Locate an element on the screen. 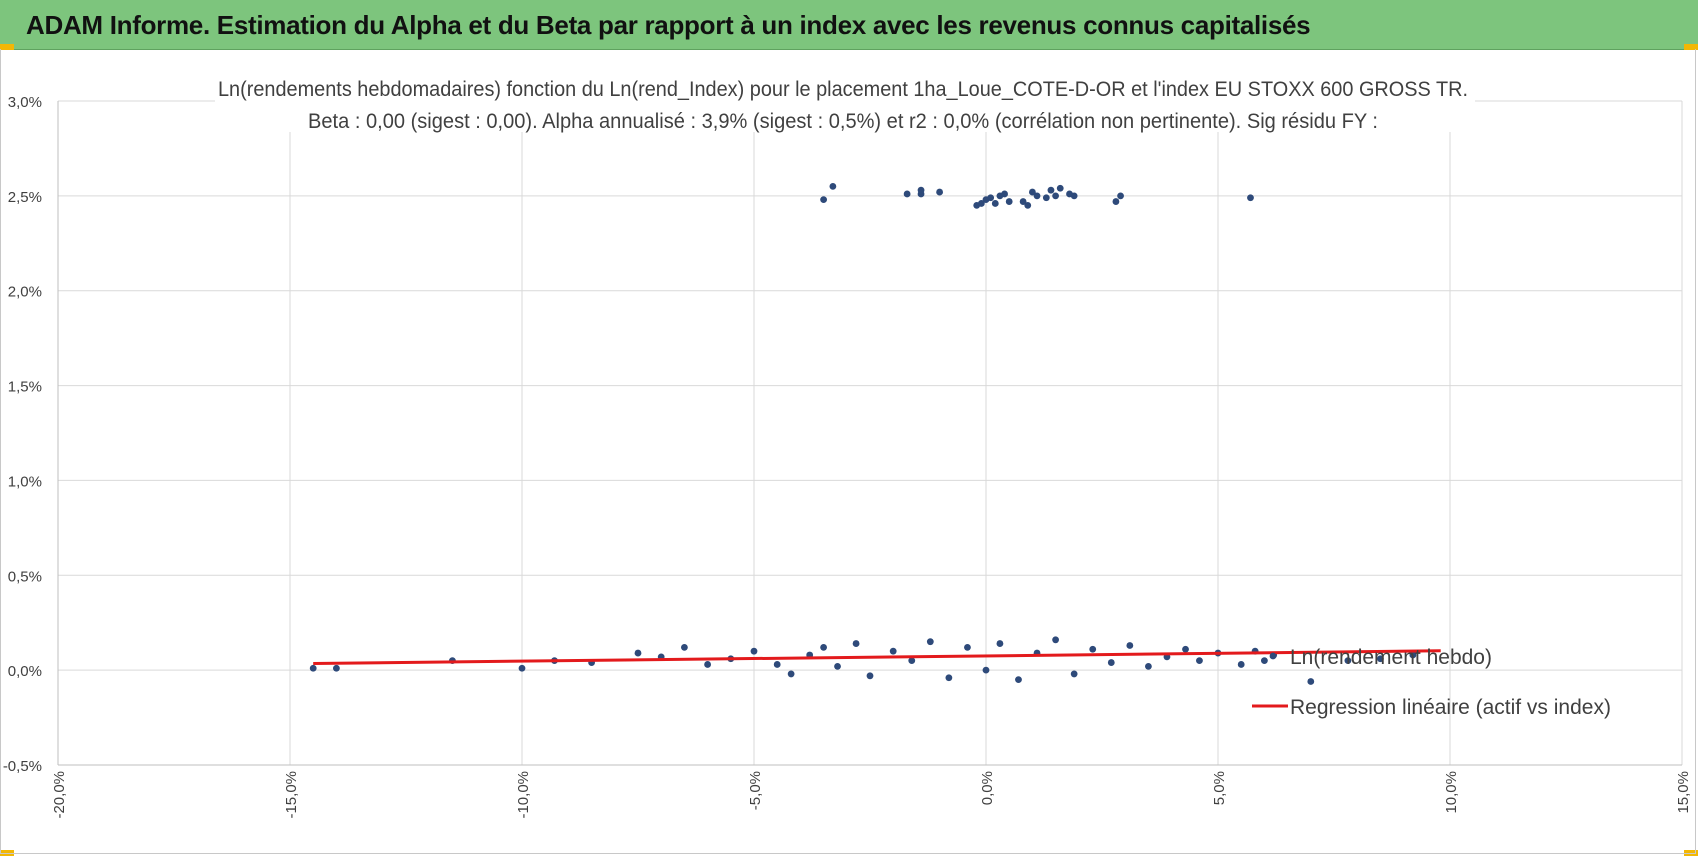 The width and height of the screenshot is (1698, 856). x-tick-label: 5,0% is located at coordinates (1219, 788).